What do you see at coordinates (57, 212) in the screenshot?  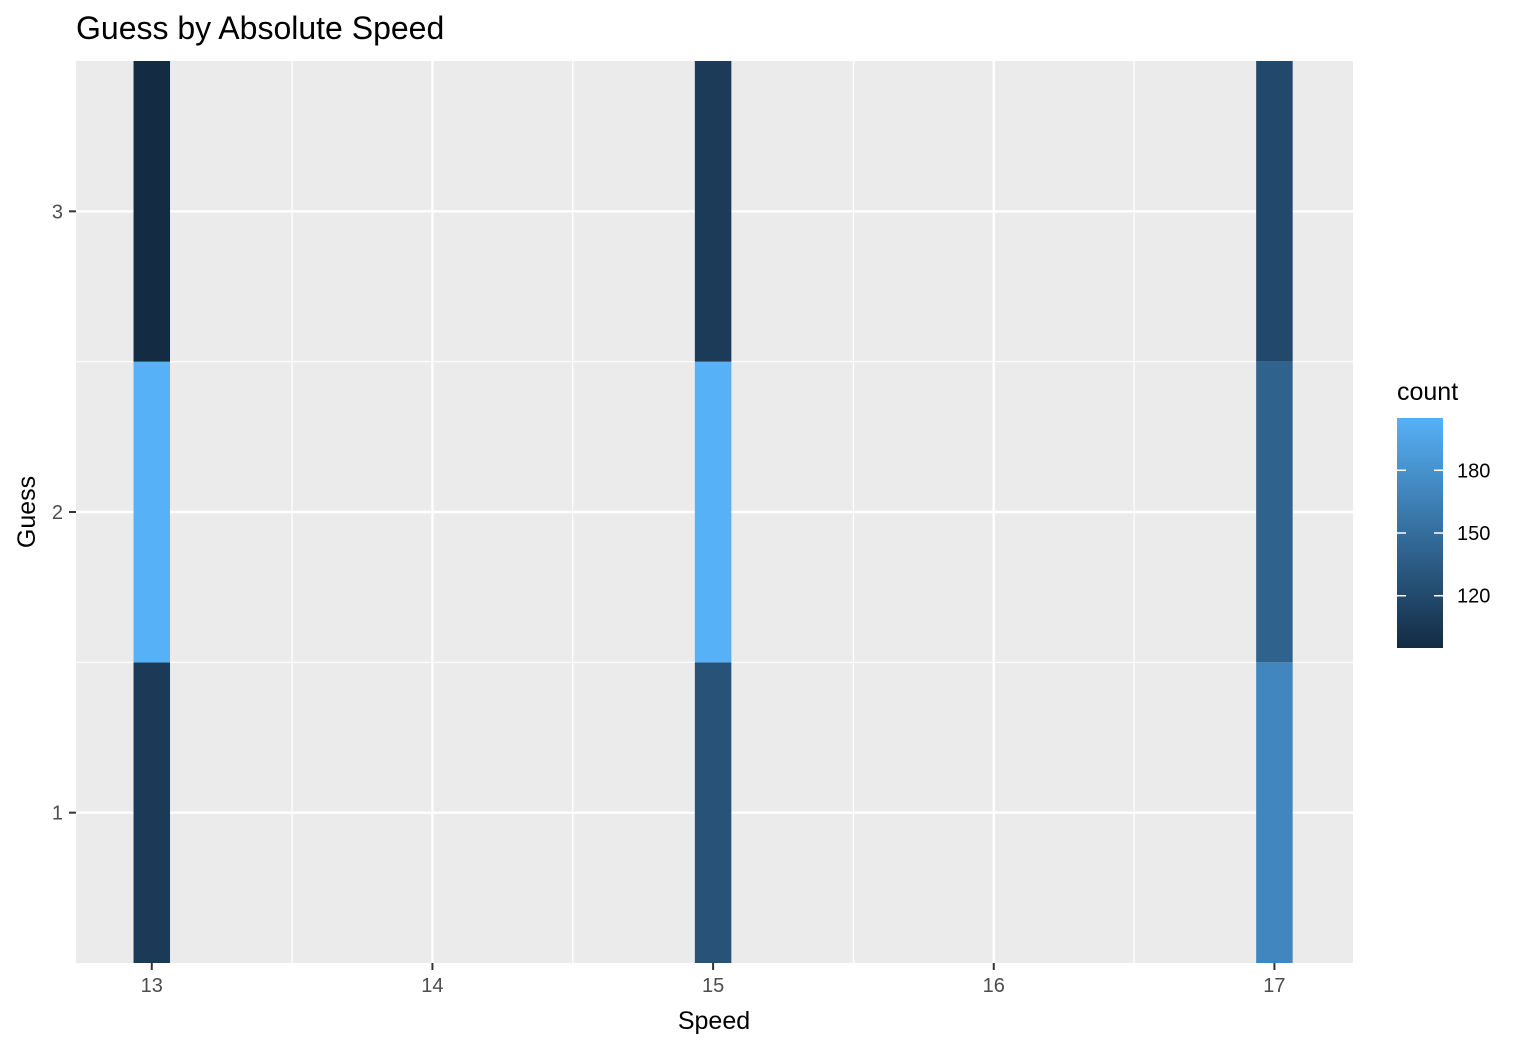 I see `y-tick-label: 3` at bounding box center [57, 212].